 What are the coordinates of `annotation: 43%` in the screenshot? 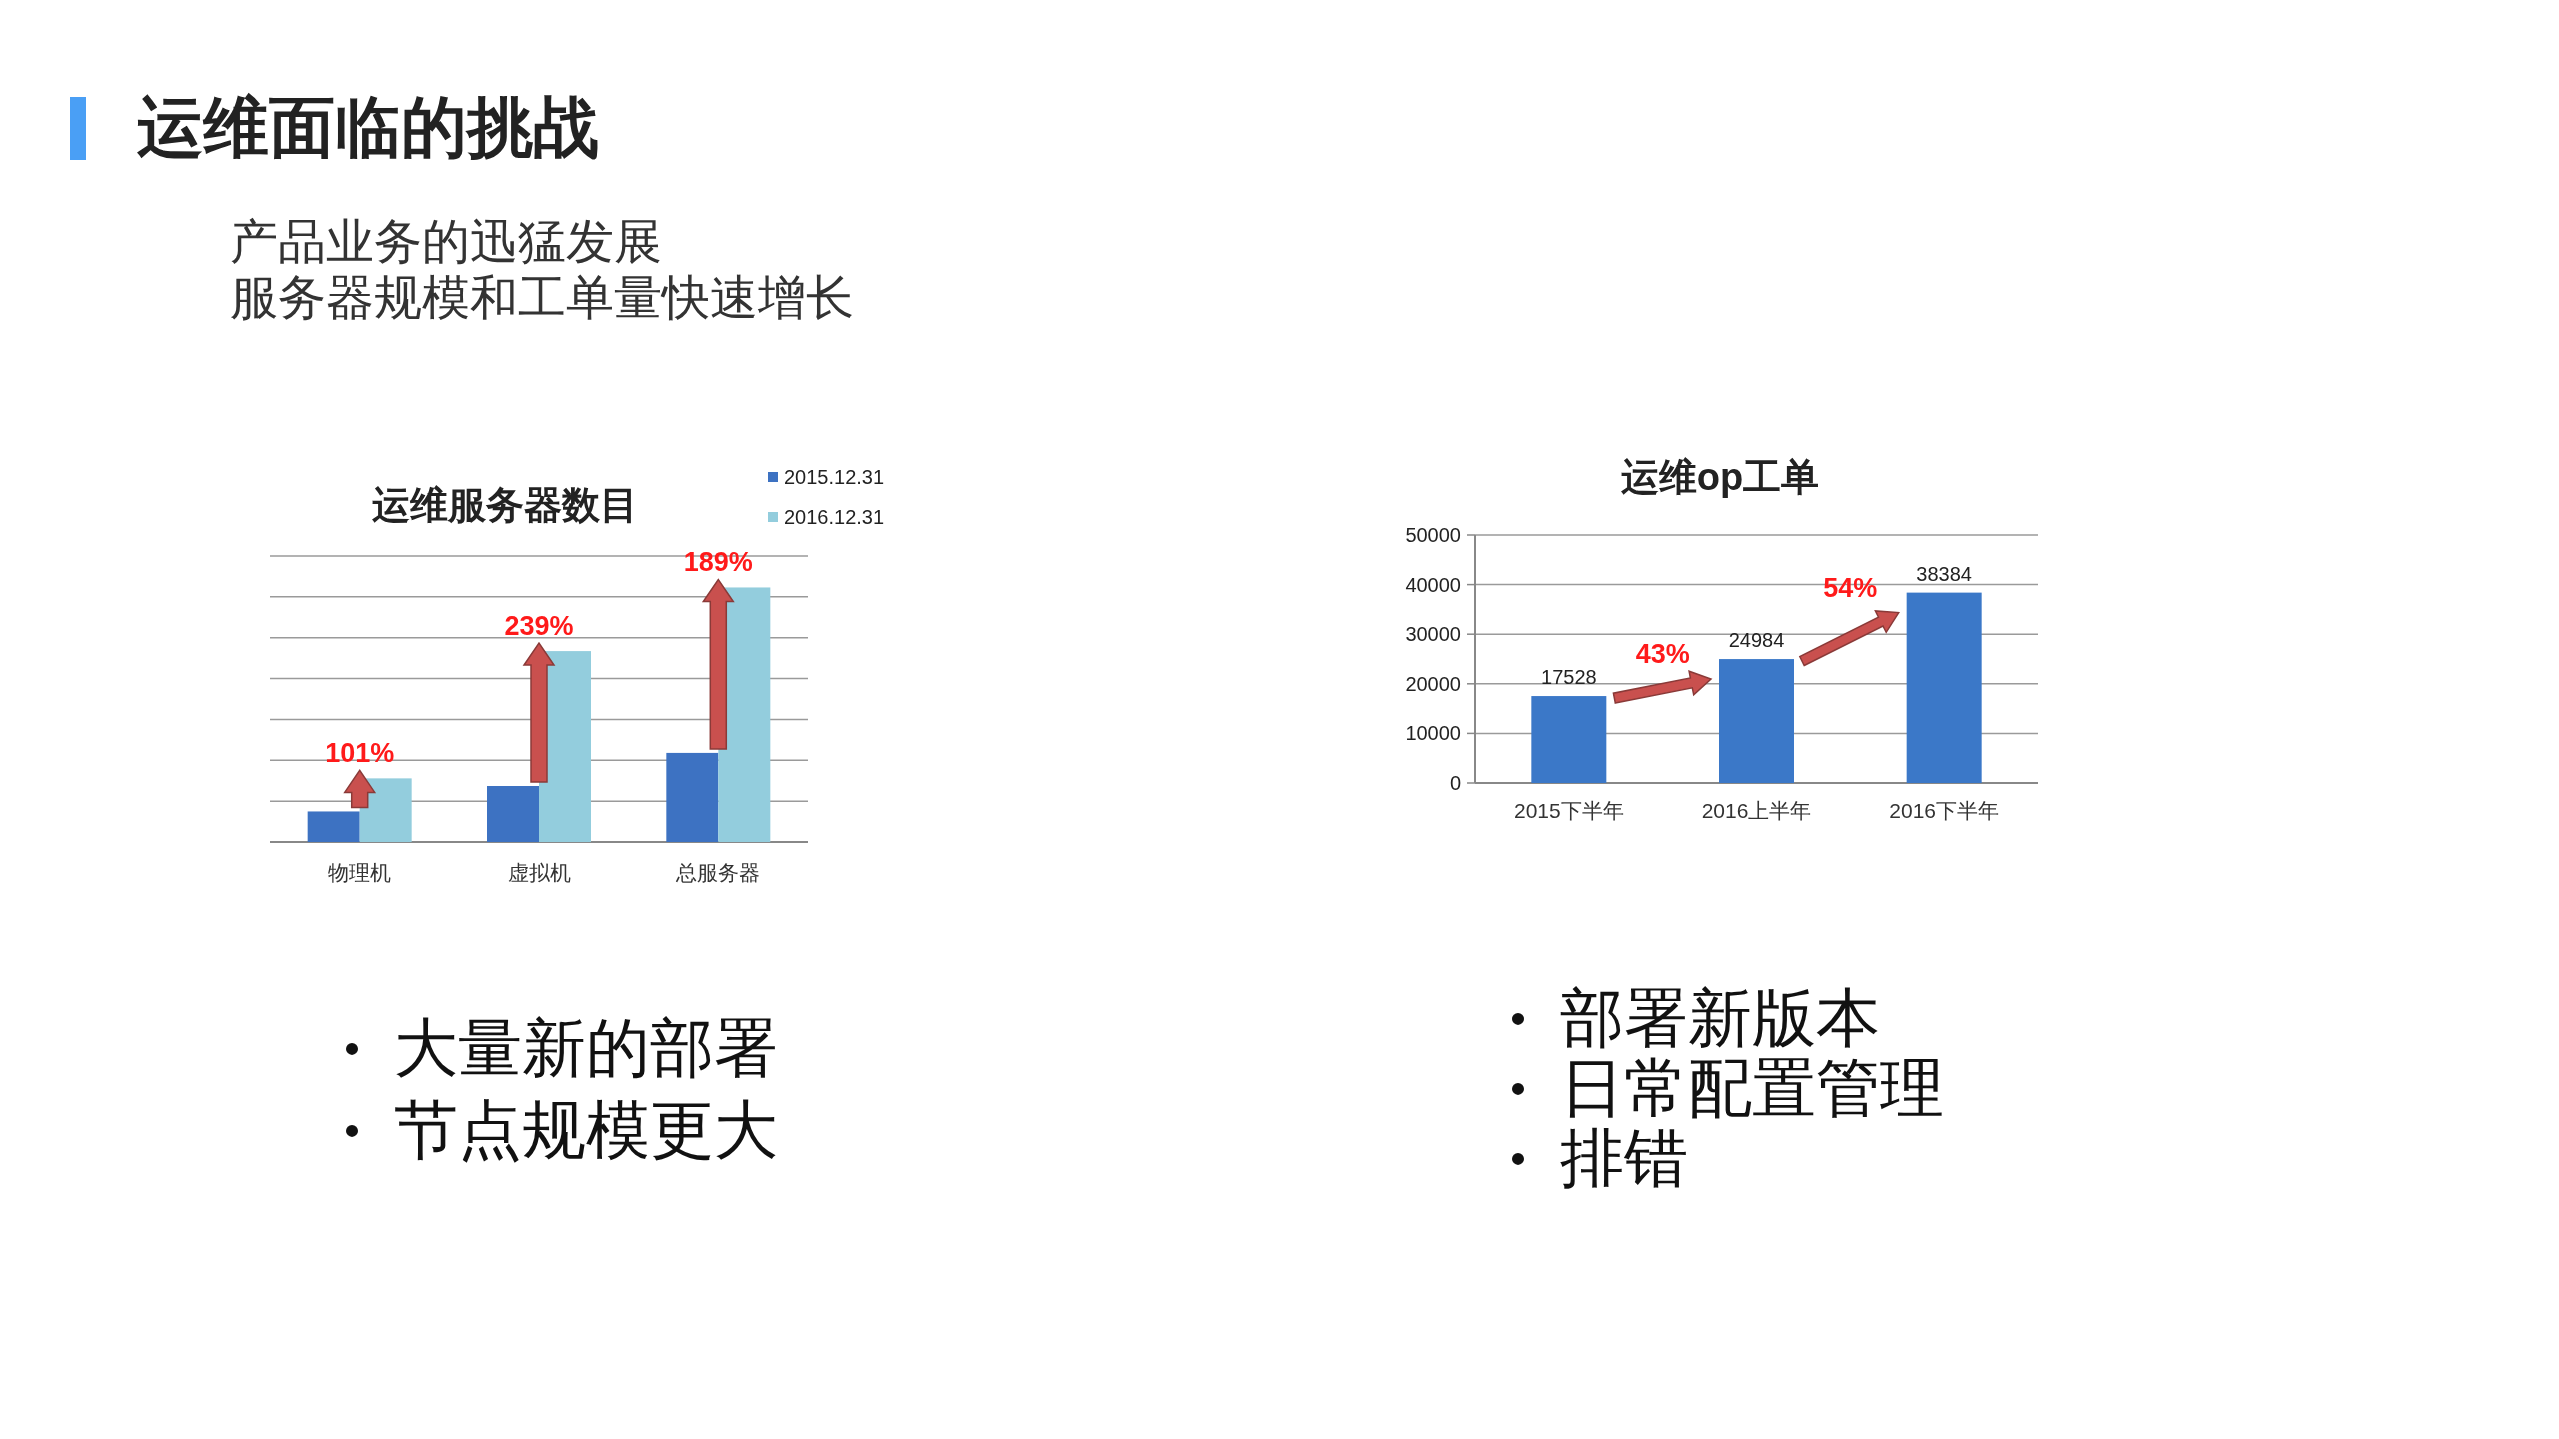 It's located at (1662, 654).